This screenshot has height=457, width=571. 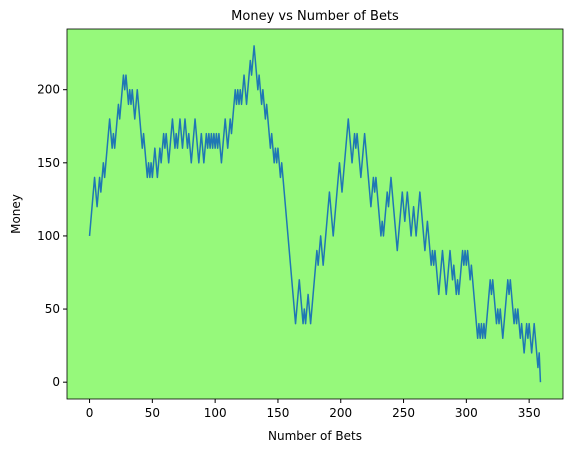 I want to click on chart-title: Money vs Number of Bets, so click(x=315, y=16).